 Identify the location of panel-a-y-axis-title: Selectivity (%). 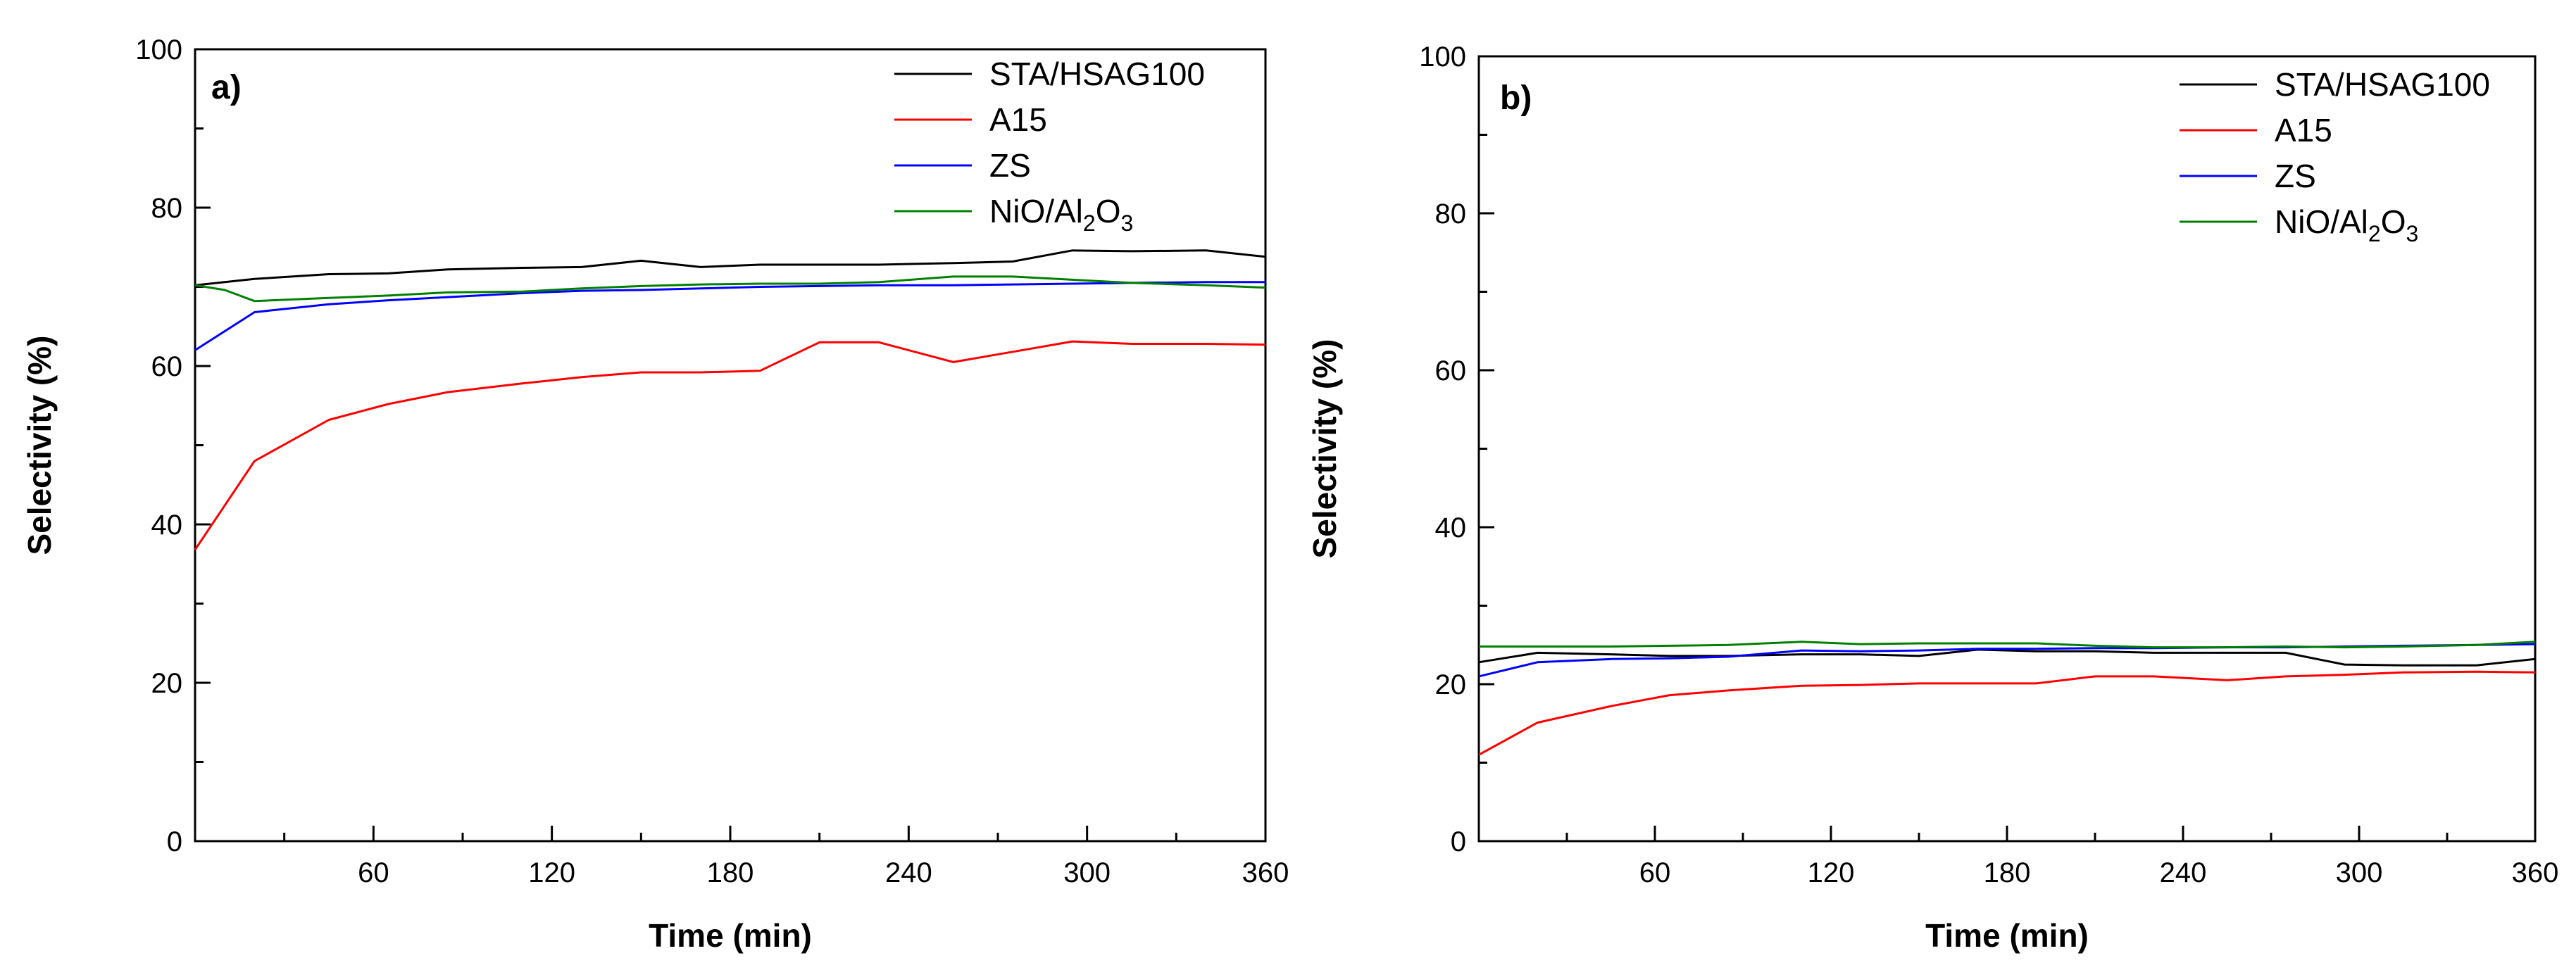
(39, 445).